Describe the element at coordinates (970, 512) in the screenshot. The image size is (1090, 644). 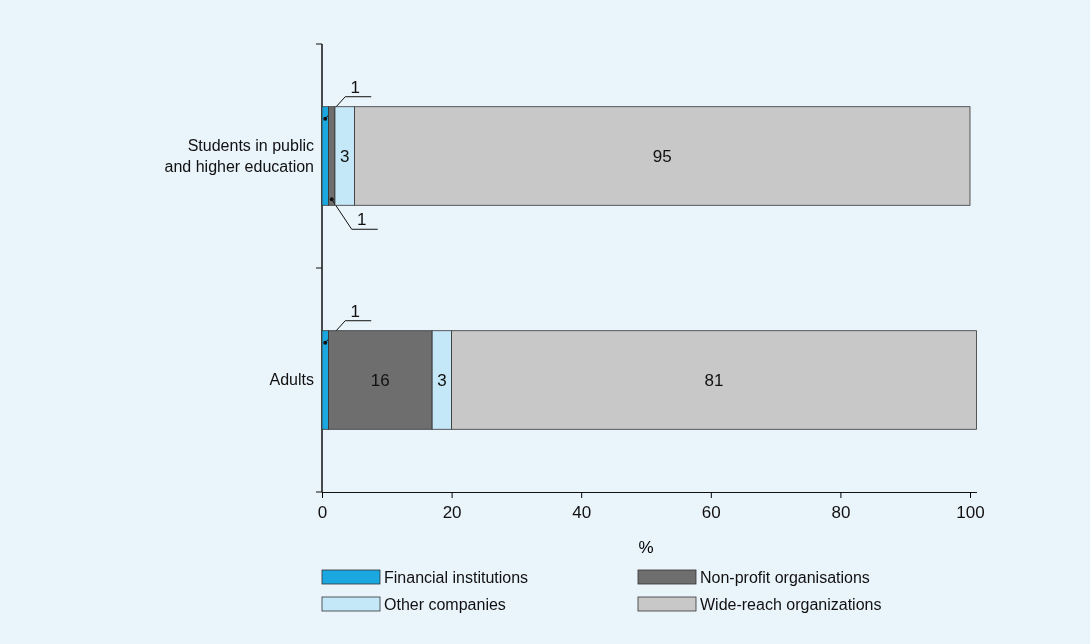
I see `x-tick-label: 100` at that location.